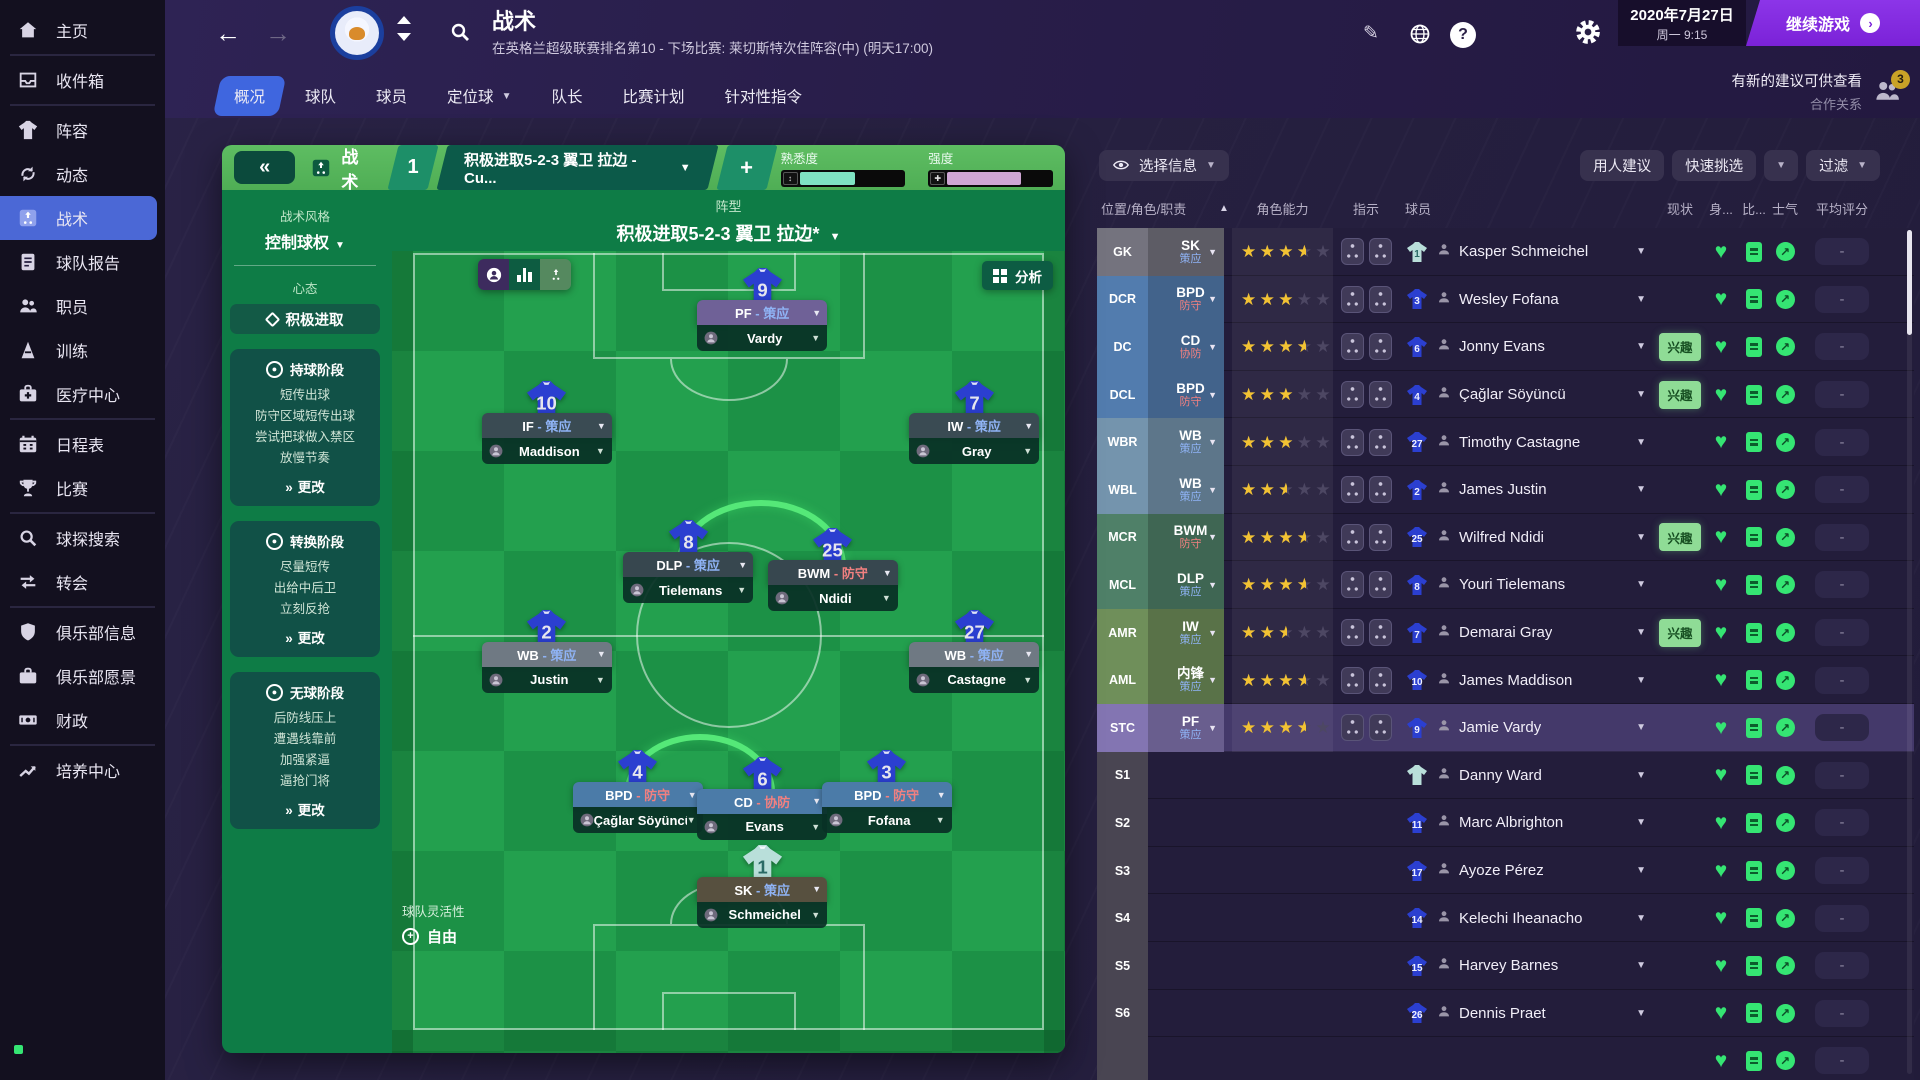  What do you see at coordinates (1463, 35) in the screenshot?
I see `help-icon: ?` at bounding box center [1463, 35].